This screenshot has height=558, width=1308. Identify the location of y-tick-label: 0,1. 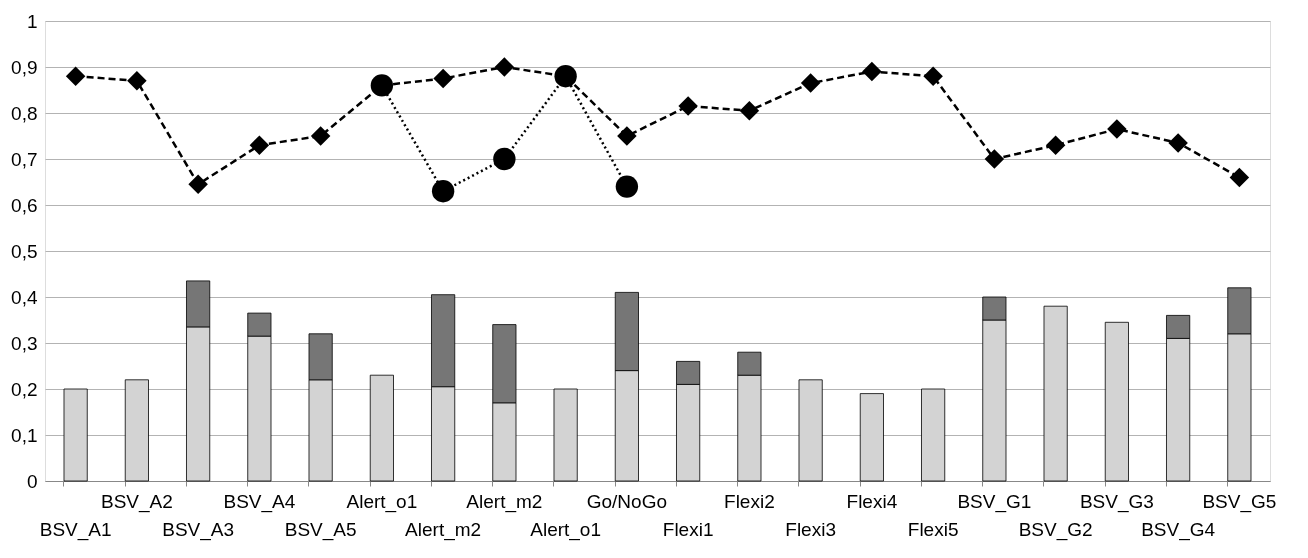
(24, 435).